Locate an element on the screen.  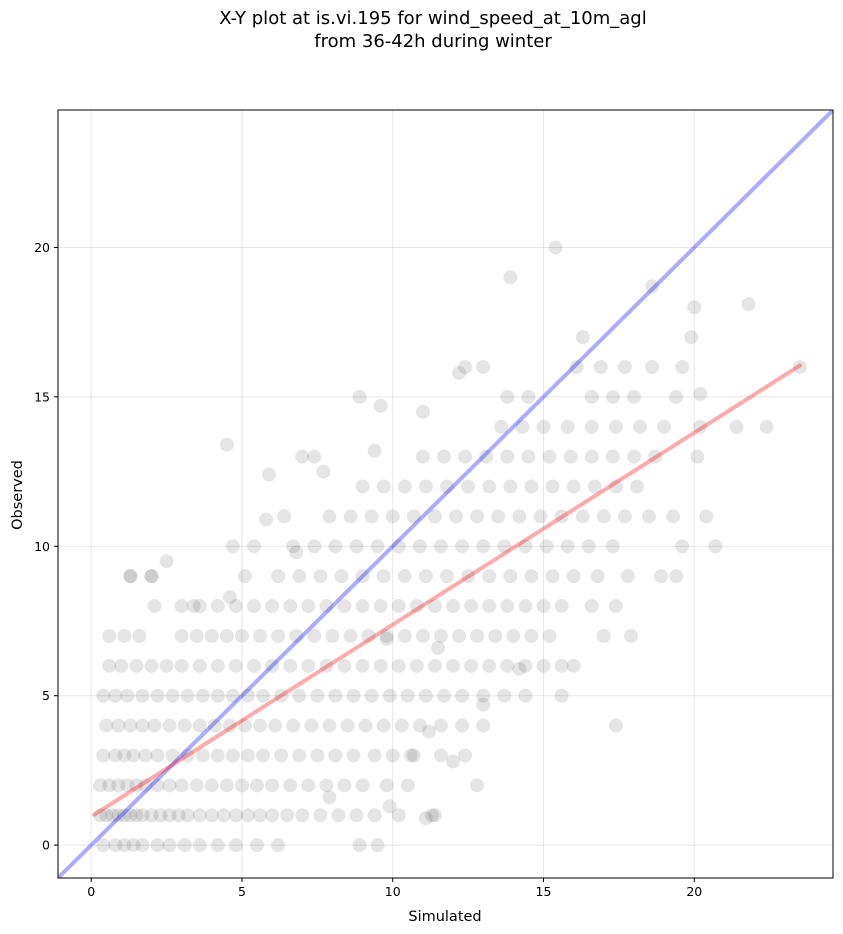
y-tick-label: 20 is located at coordinates (42, 247).